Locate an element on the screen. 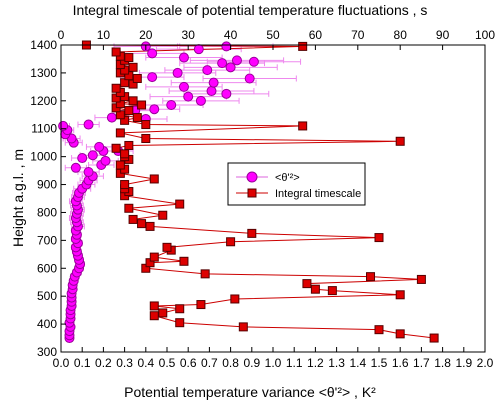 The image size is (500, 403). legend-marker-timescale is located at coordinates (252, 193).